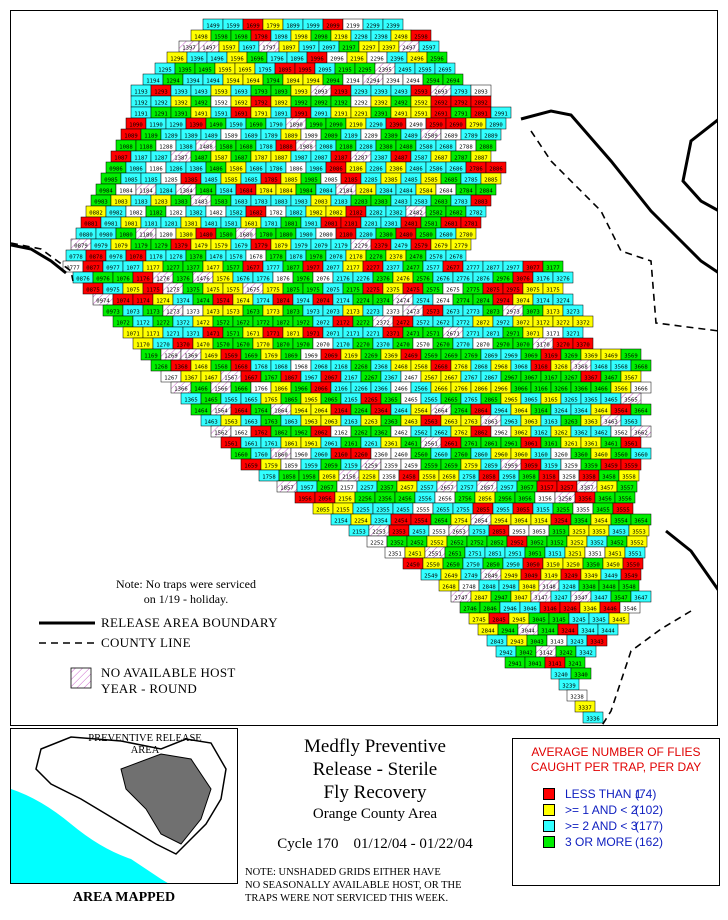 The height and width of the screenshot is (920, 728). What do you see at coordinates (240, 93) in the screenshot?
I see `grid-cell-label: 1693` at bounding box center [240, 93].